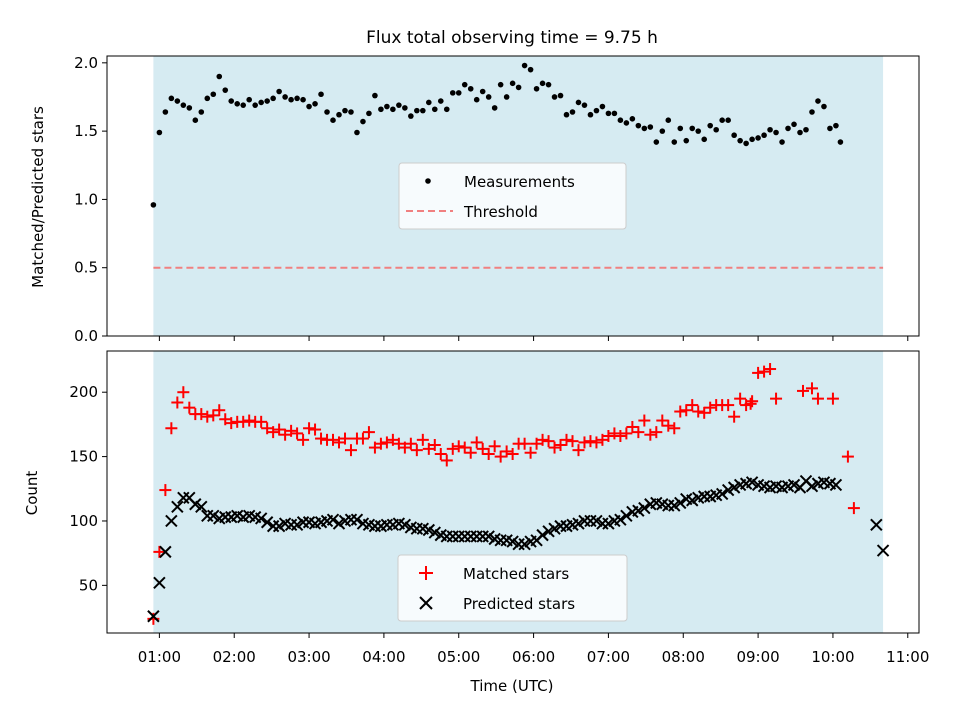 This screenshot has height=720, width=960. What do you see at coordinates (907, 657) in the screenshot?
I see `x-tick-label: 11:00` at bounding box center [907, 657].